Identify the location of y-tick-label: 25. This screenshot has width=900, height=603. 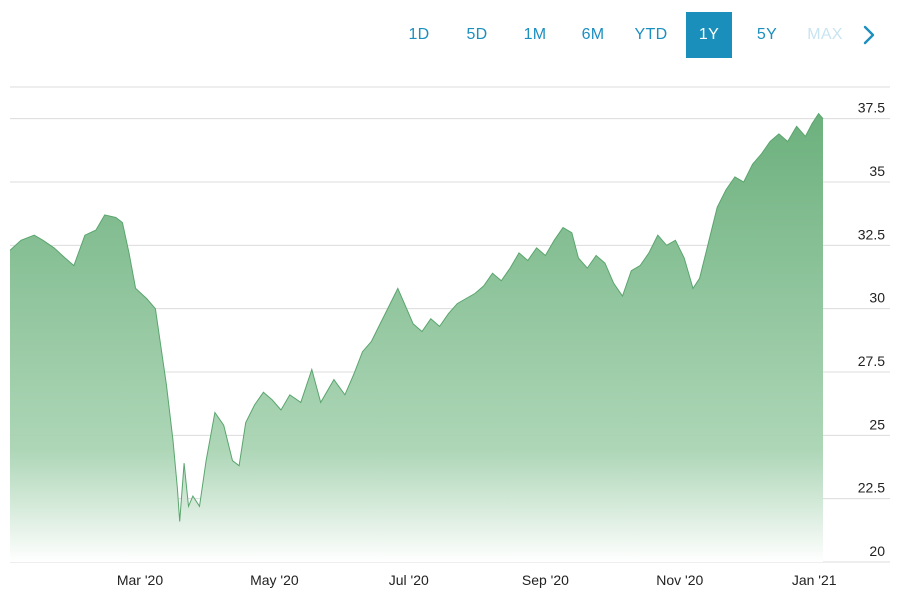
(877, 424).